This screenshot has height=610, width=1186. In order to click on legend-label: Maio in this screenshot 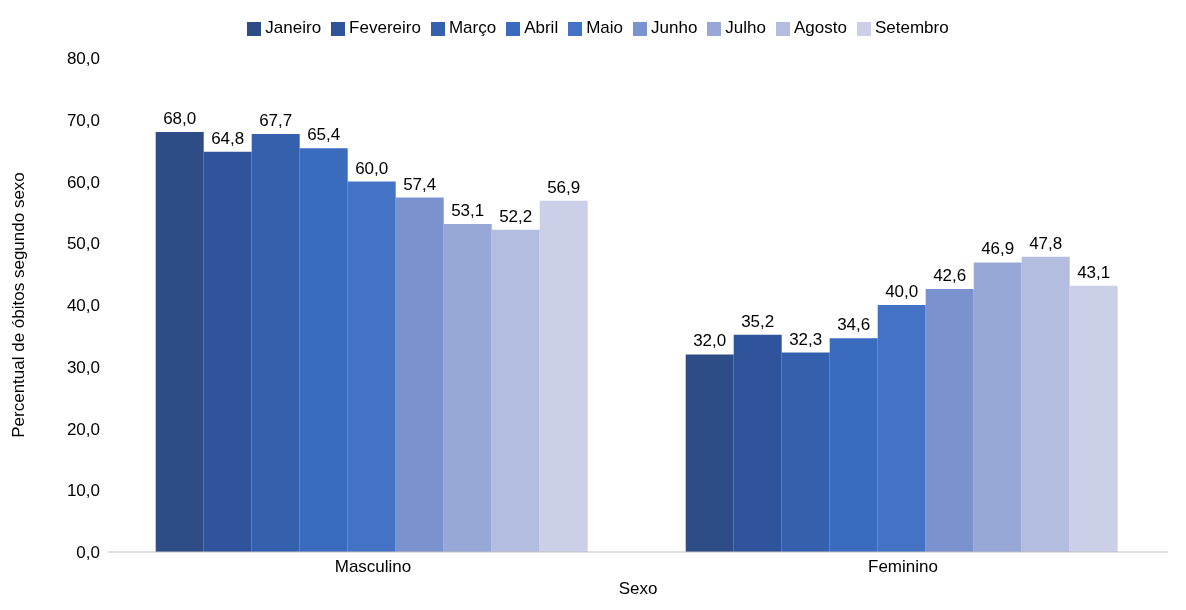, I will do `click(605, 27)`.